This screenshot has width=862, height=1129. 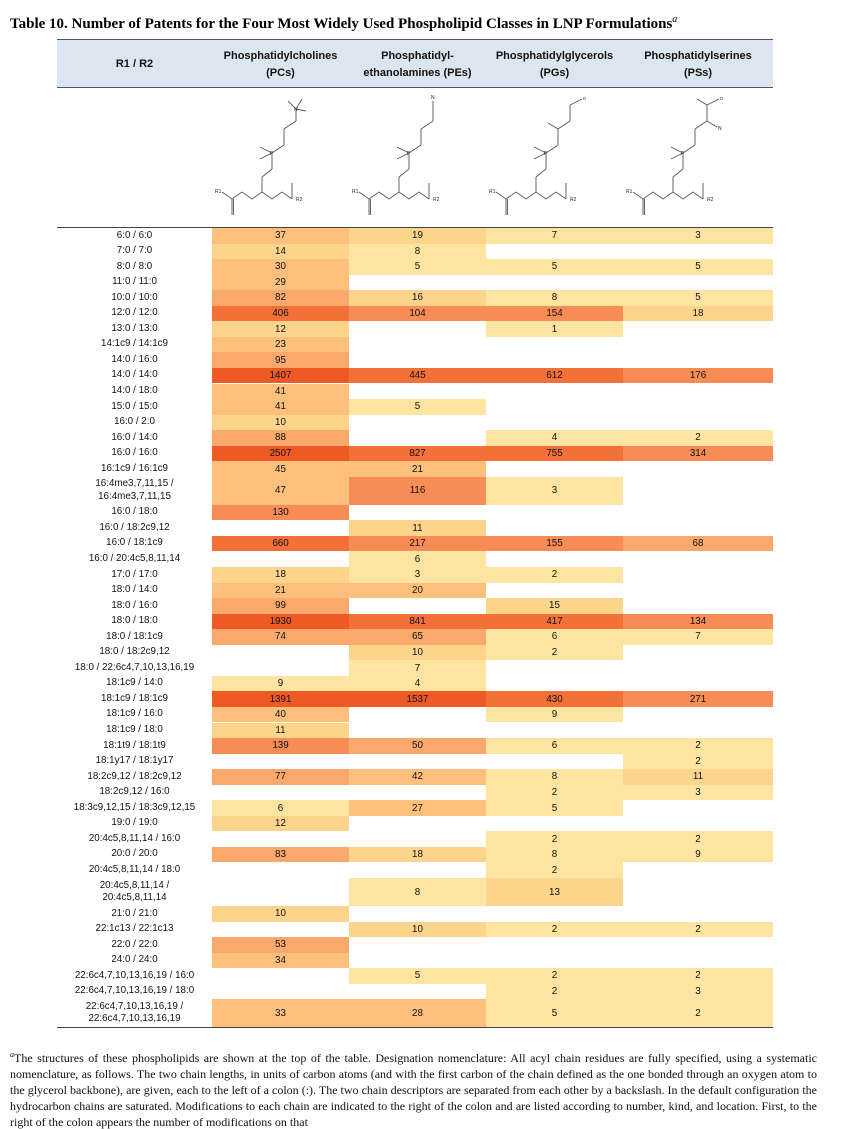 I want to click on cell-pg: 3, so click(x=554, y=490).